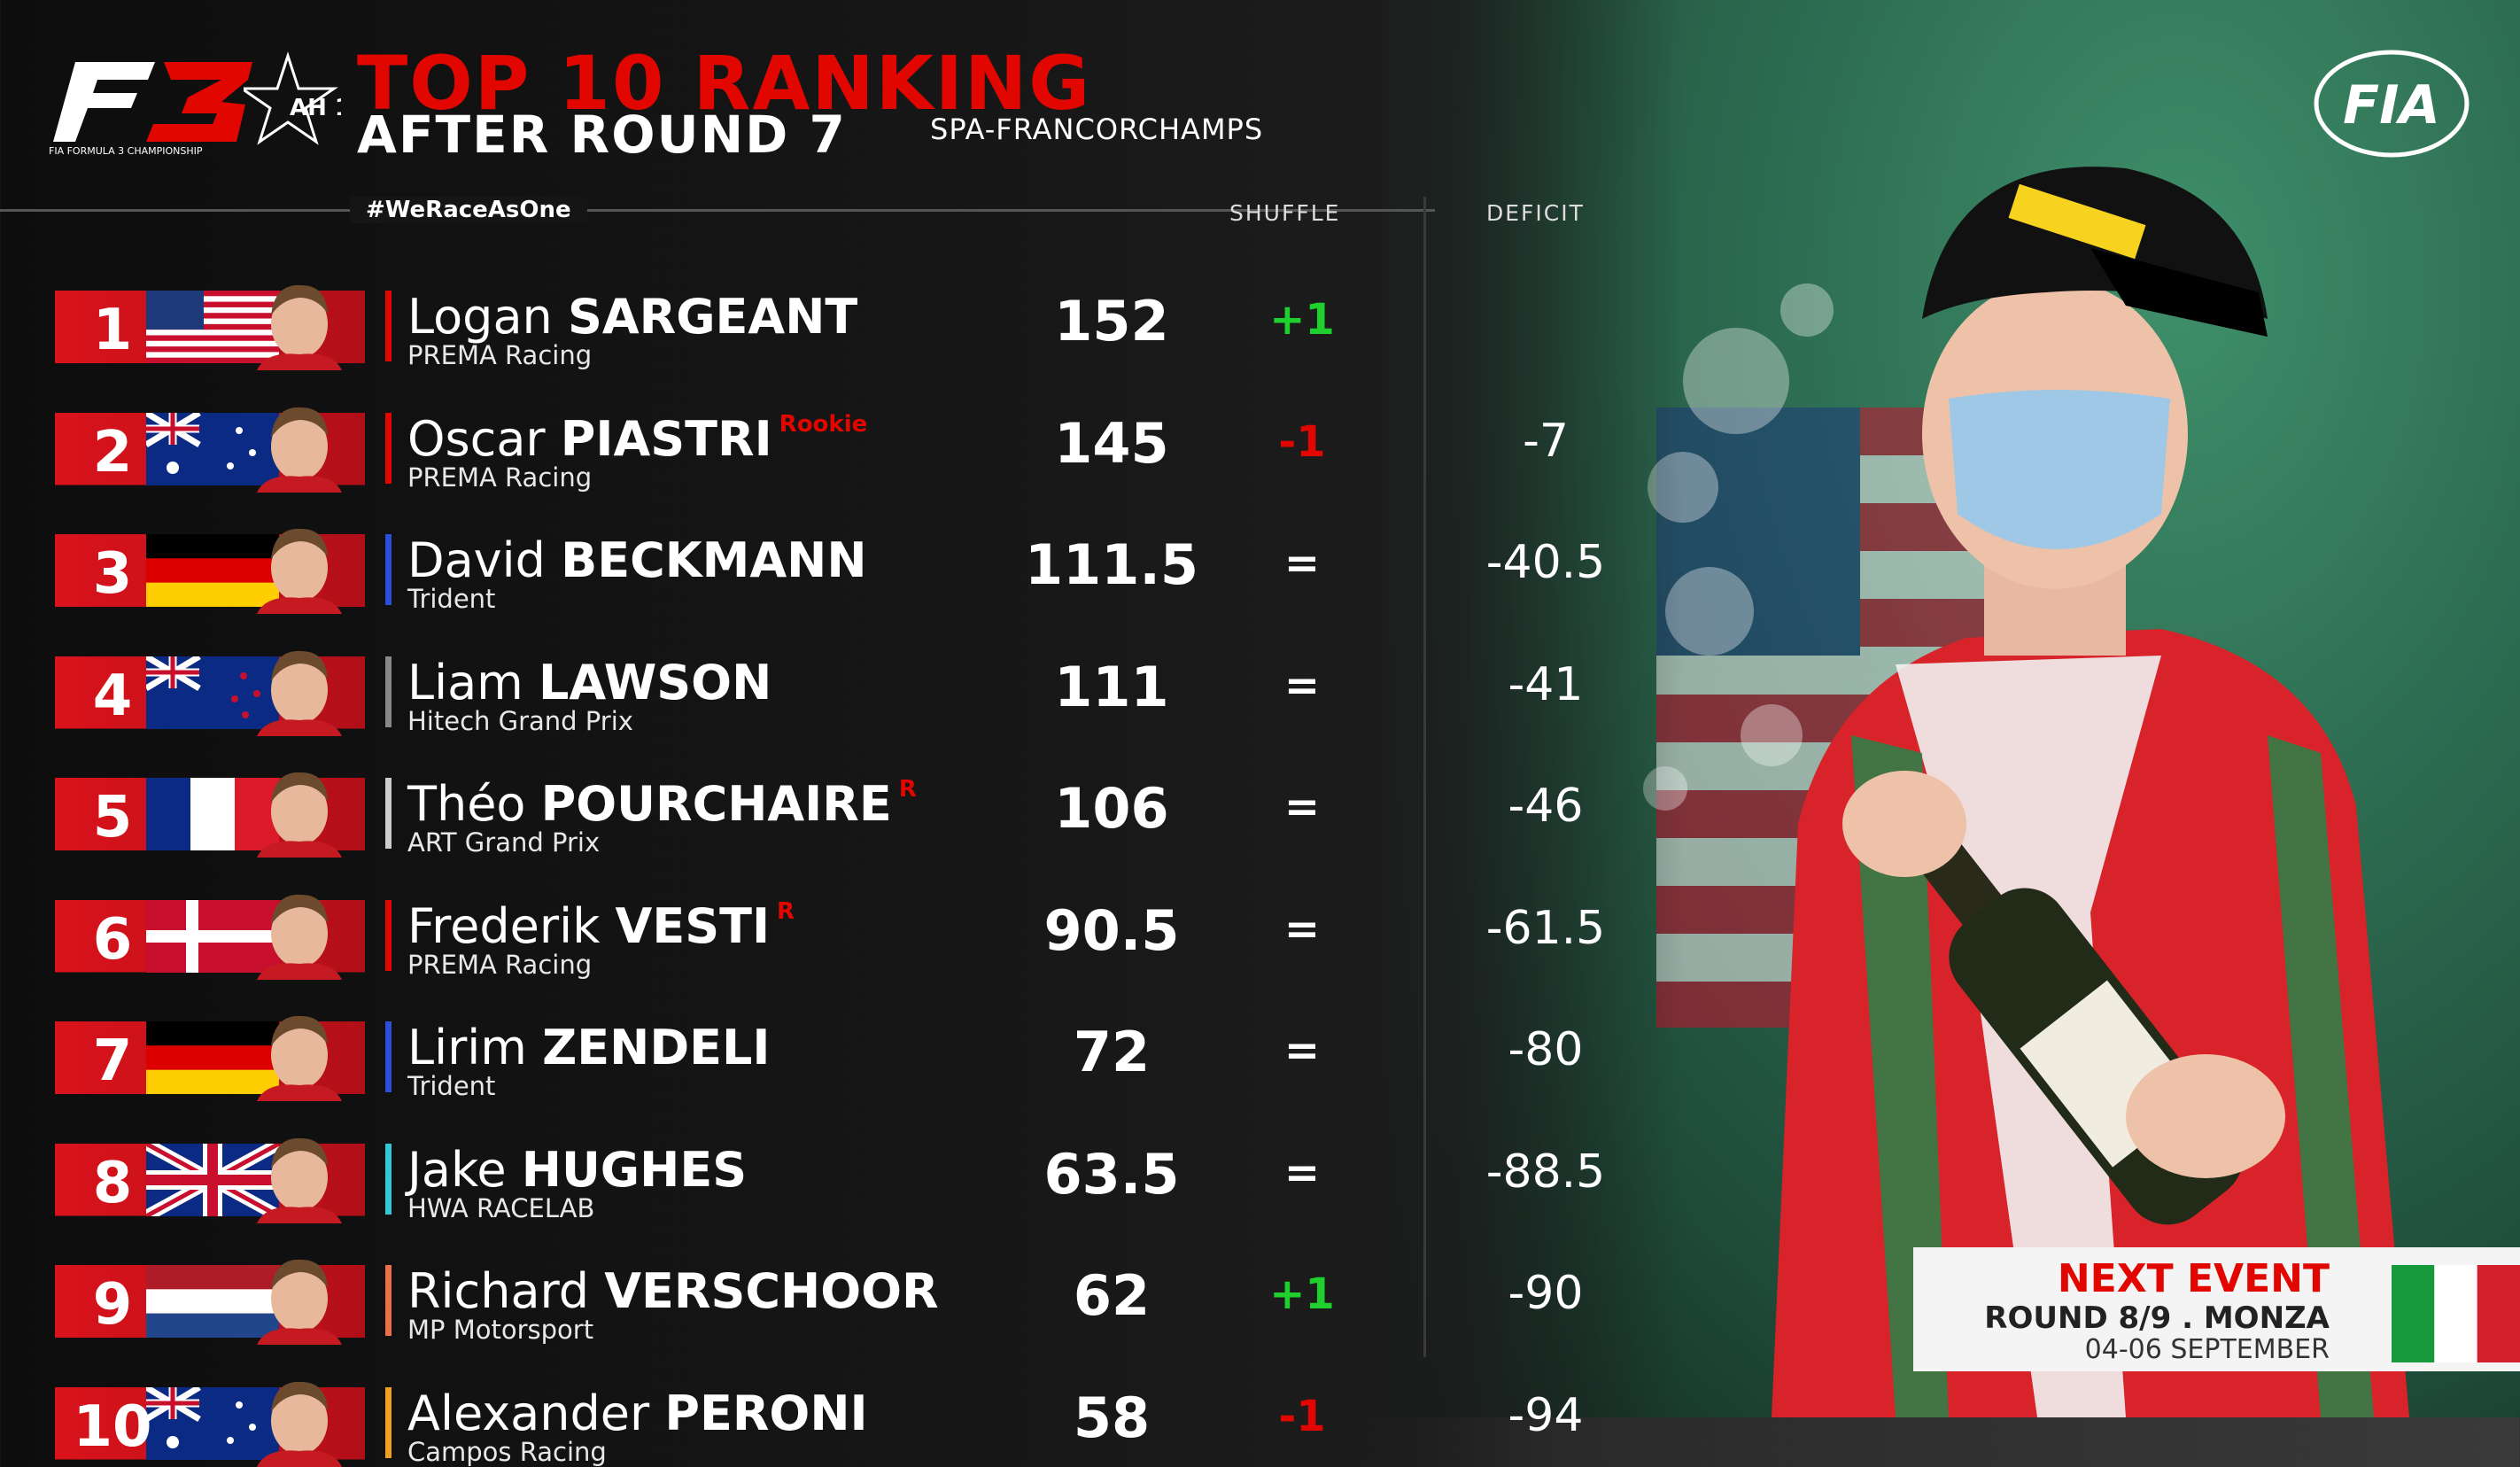 The width and height of the screenshot is (2520, 1467). I want to click on table-row: 1 Logan SARGEANT PREMA Racing 152 +1, so click(819, 321).